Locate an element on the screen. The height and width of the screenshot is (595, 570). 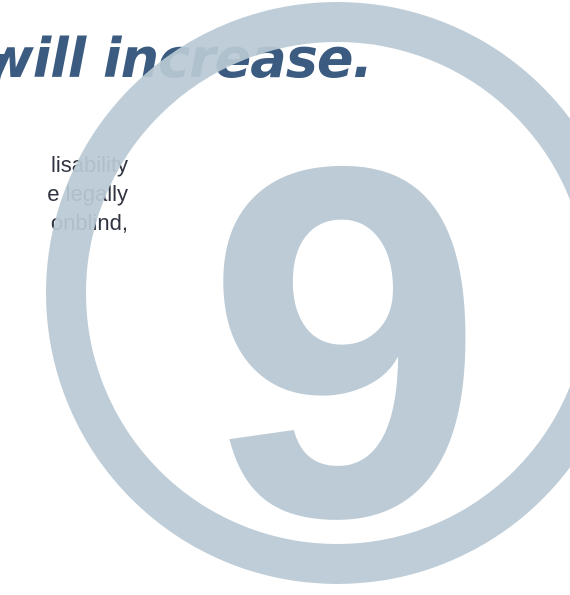
body-line-2: e legally is located at coordinates (87, 193).